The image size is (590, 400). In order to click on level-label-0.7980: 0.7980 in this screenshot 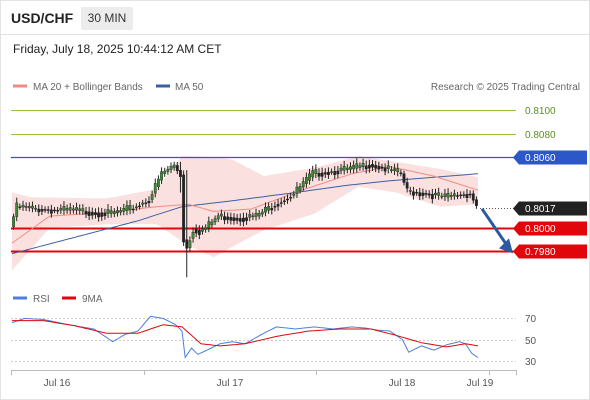, I will do `click(540, 252)`.